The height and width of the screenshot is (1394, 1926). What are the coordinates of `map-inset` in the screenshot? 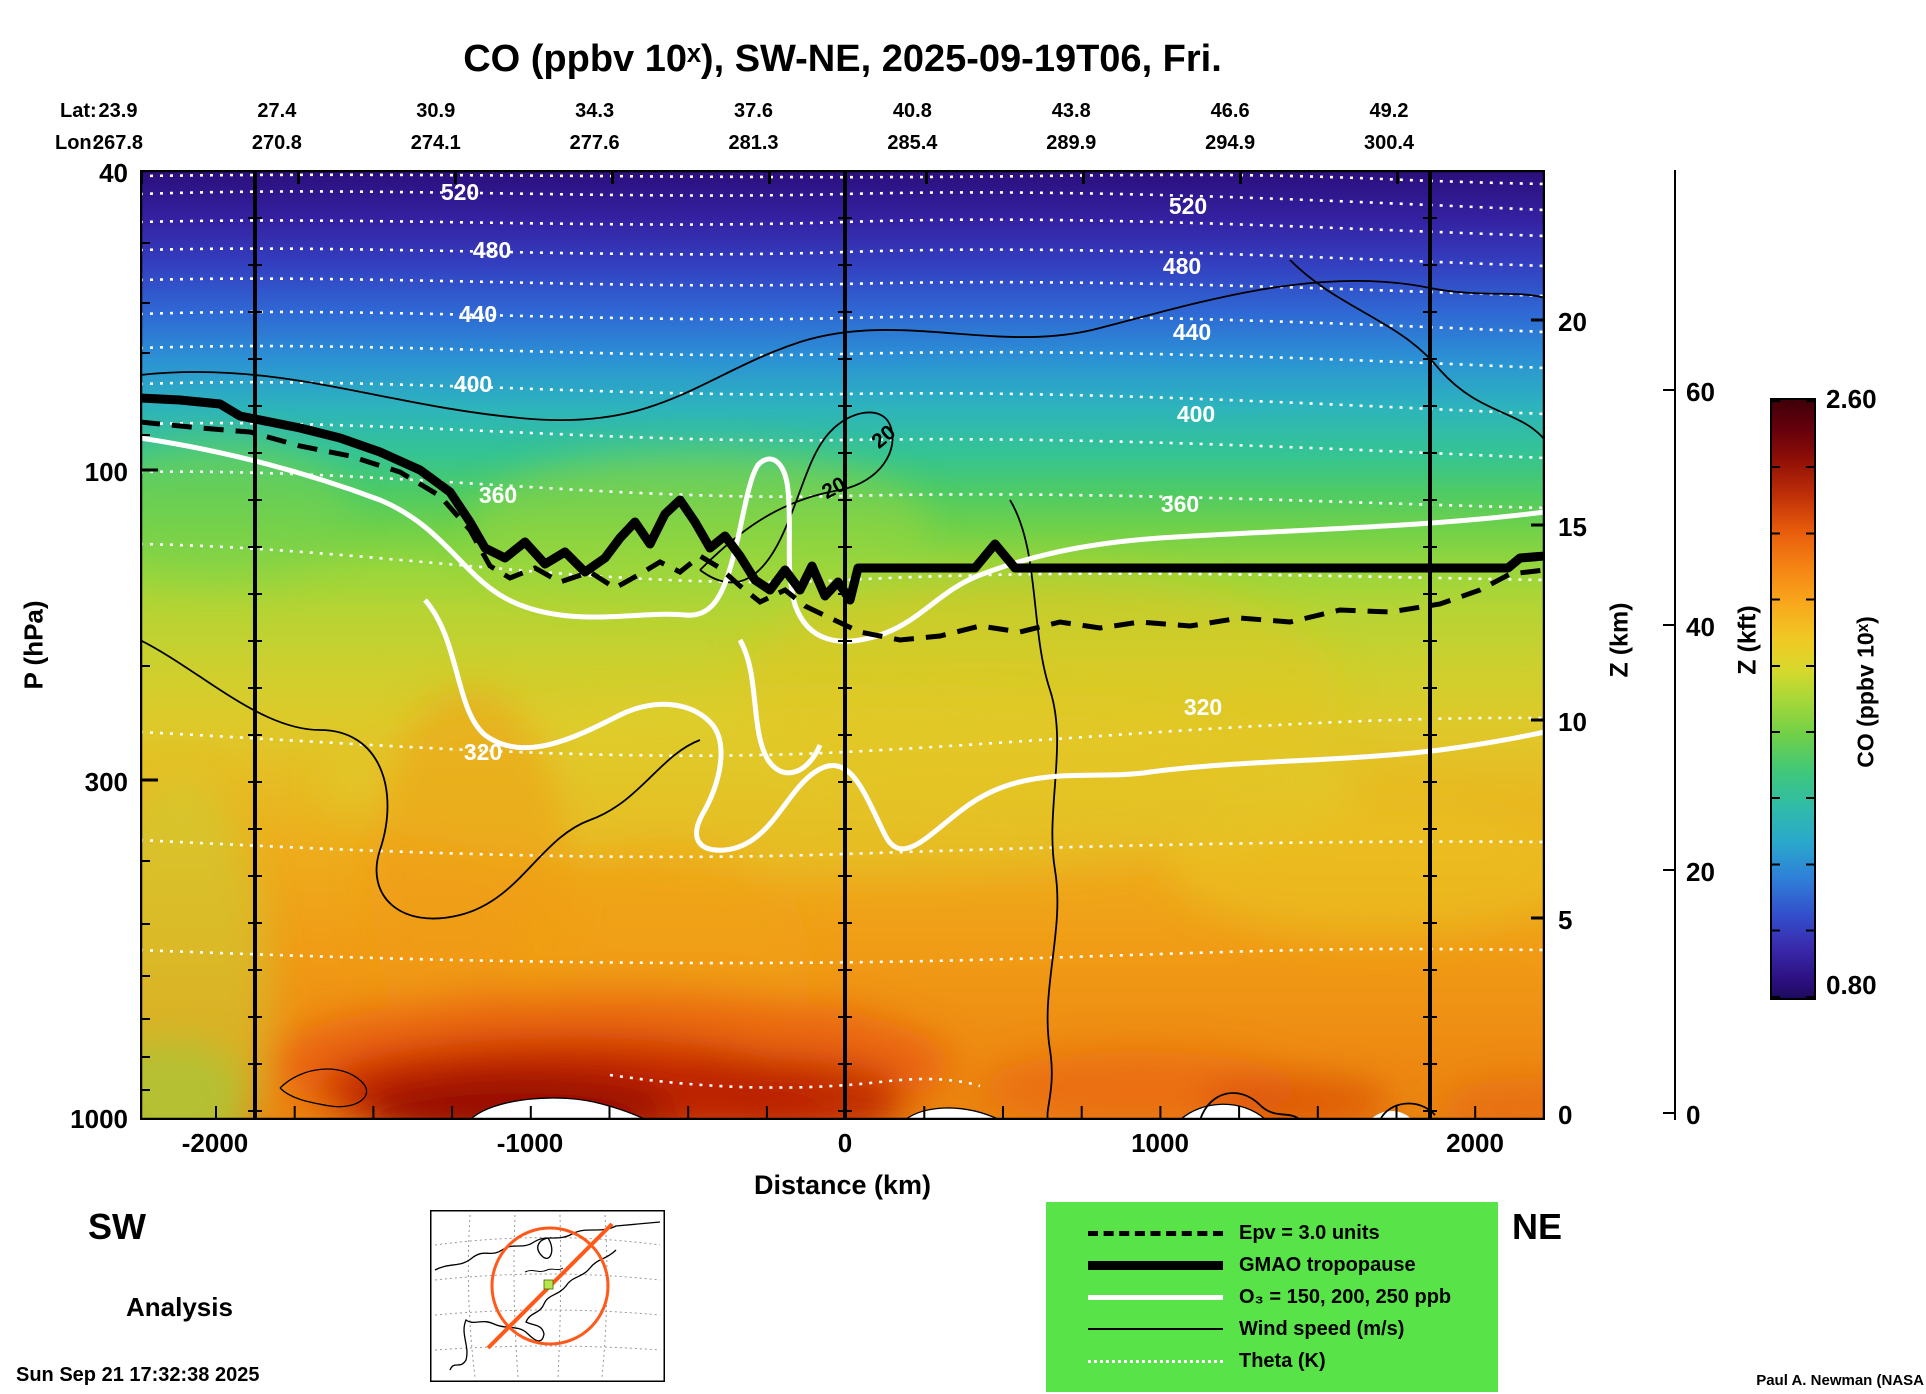 It's located at (547, 1296).